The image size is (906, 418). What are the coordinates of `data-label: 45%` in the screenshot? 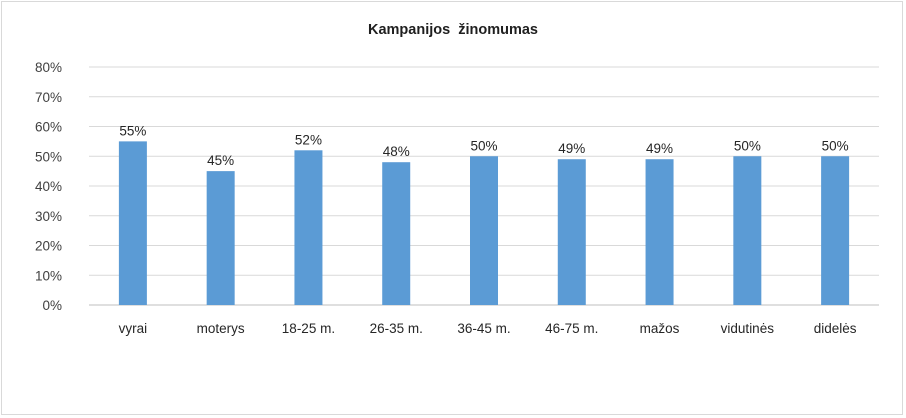 It's located at (220, 160).